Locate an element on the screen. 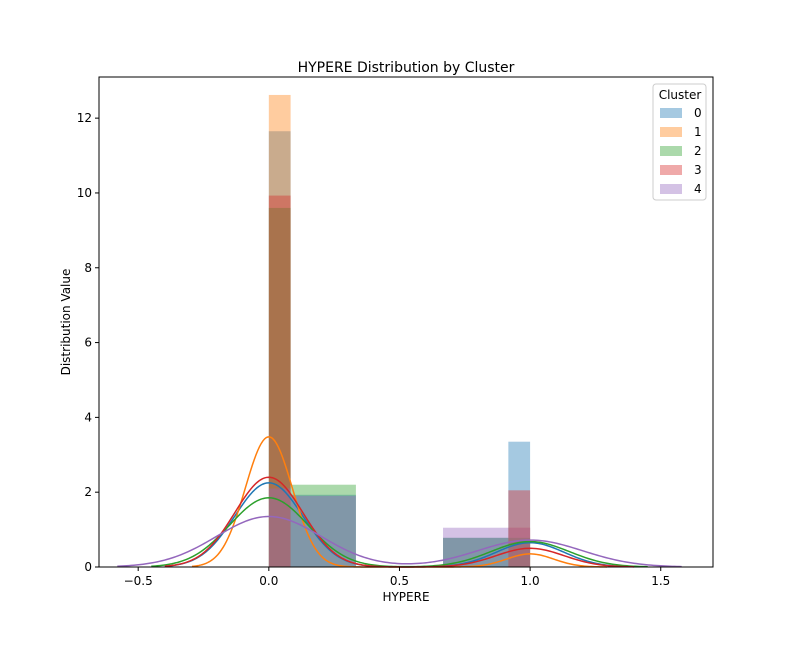 The height and width of the screenshot is (648, 792). legend-label-cluster-1: 1 is located at coordinates (698, 132).